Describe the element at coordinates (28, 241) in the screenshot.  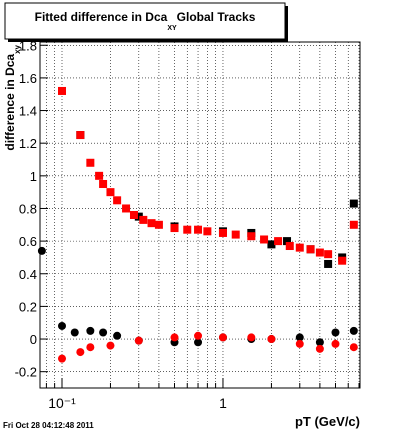
I see `y-tick-label: 0.6` at that location.